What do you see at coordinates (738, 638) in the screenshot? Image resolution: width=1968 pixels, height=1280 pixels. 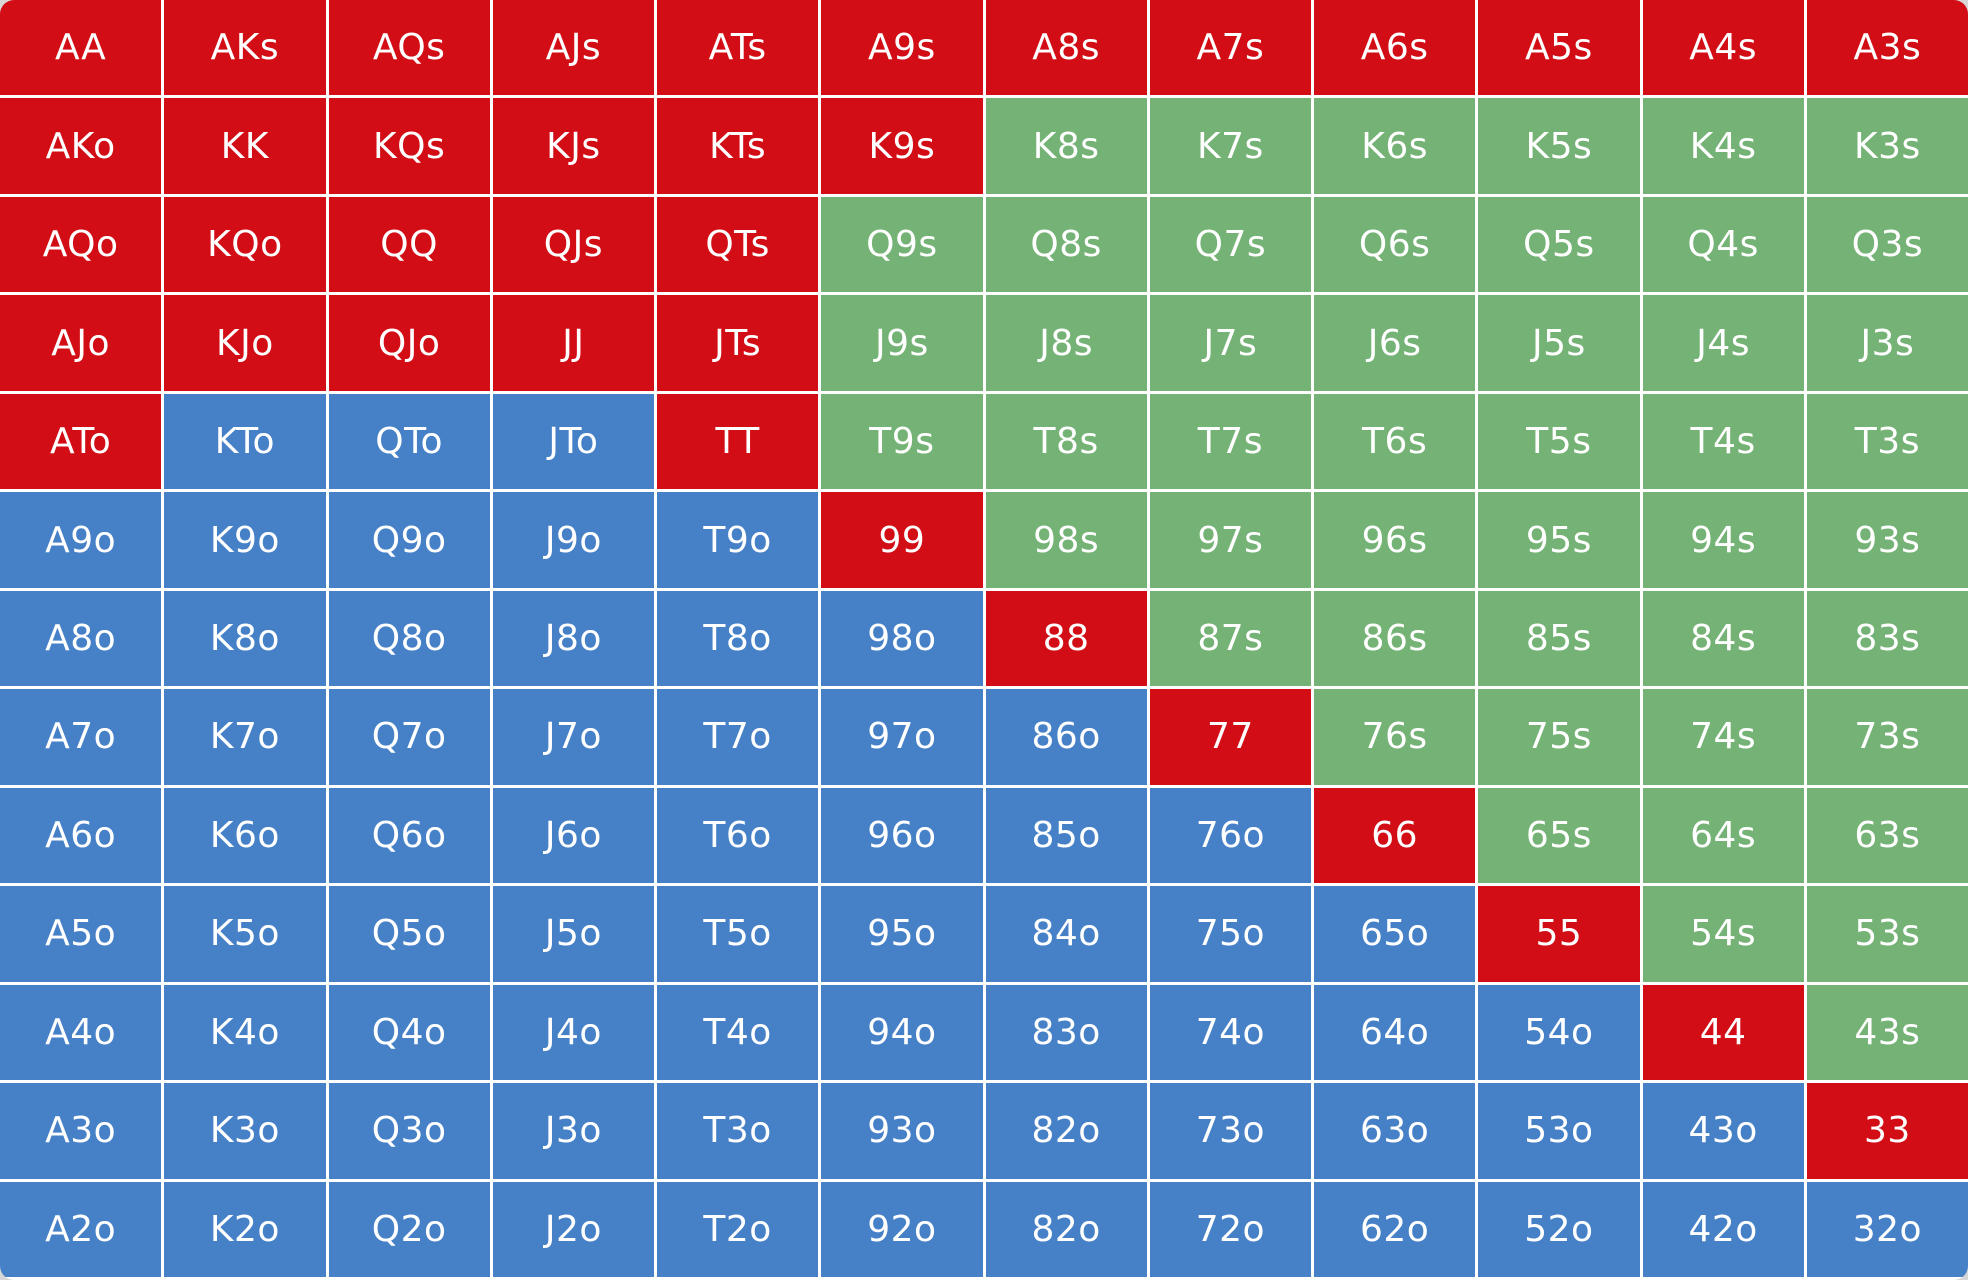 I see `cell-T8o: T8o` at bounding box center [738, 638].